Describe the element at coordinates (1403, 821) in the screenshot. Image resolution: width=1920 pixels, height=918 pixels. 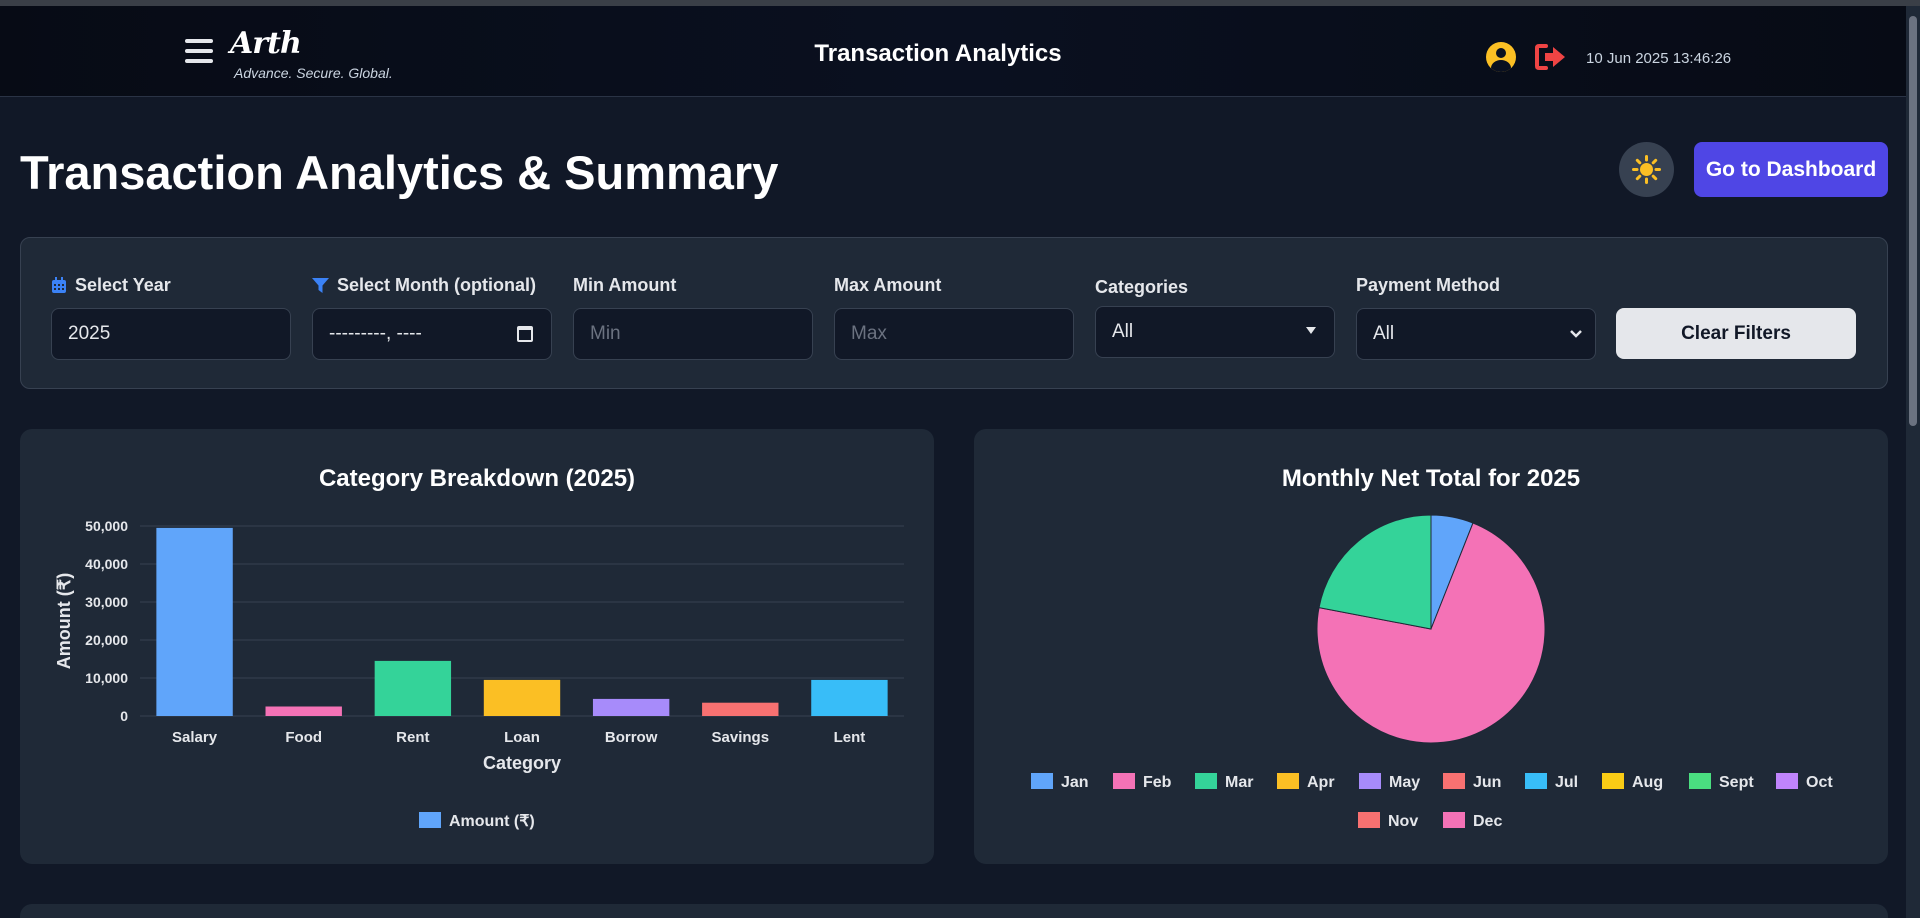
I see `pie-legend-label: Nov` at that location.